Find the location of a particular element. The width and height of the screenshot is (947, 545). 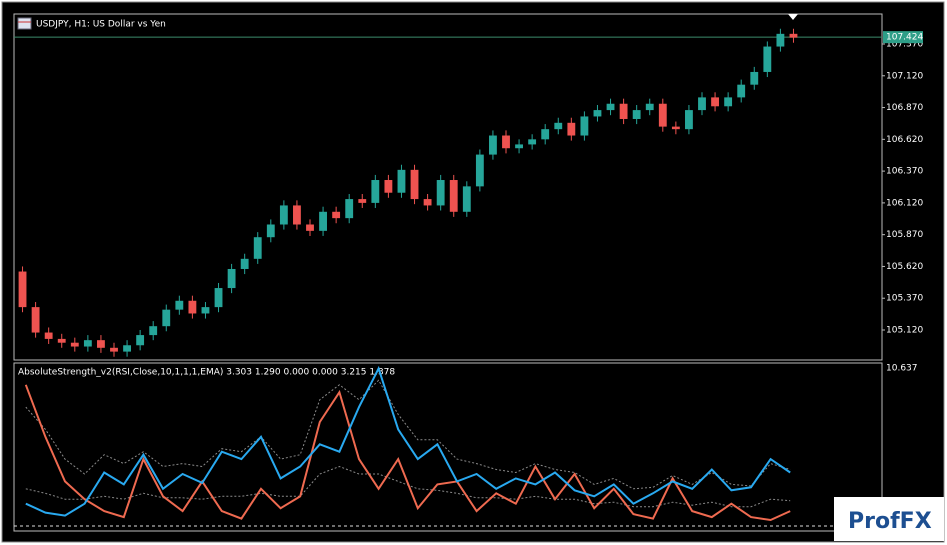

y-tick-label: 105.370 is located at coordinates (904, 299).